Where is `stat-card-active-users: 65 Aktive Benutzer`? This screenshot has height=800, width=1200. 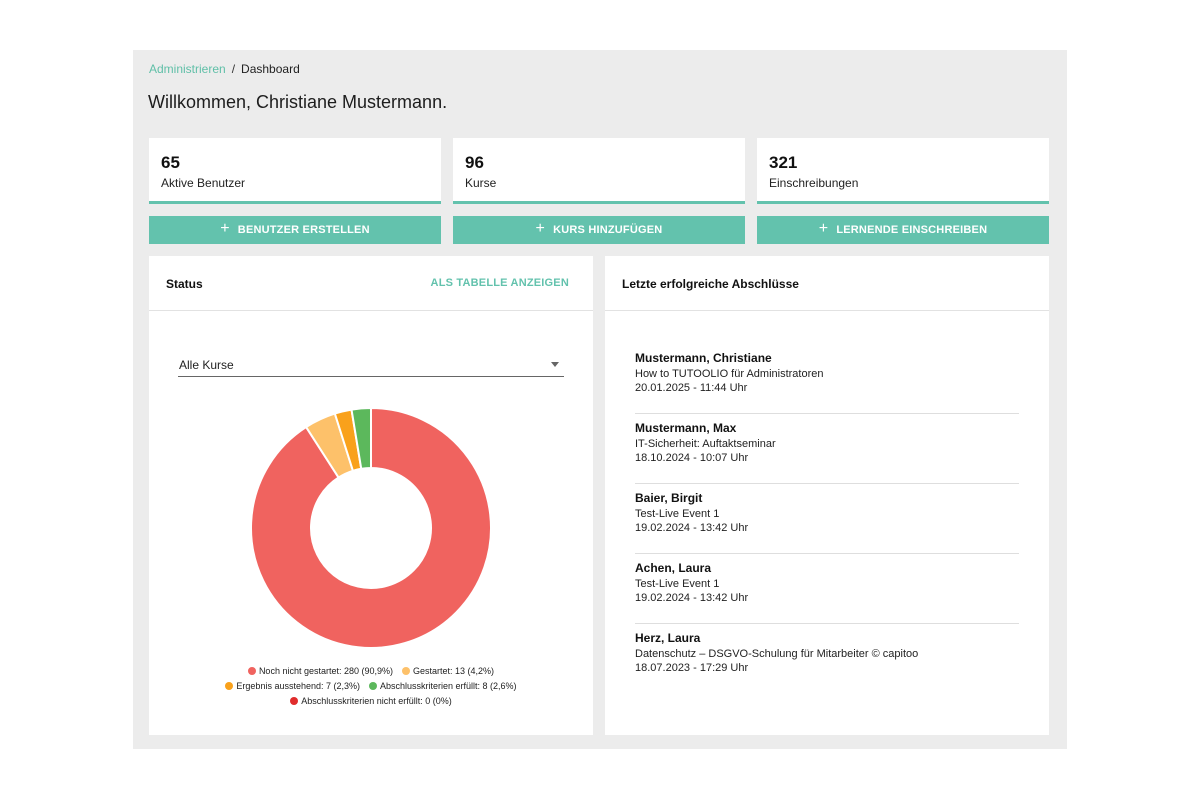
stat-card-active-users: 65 Aktive Benutzer is located at coordinates (295, 171).